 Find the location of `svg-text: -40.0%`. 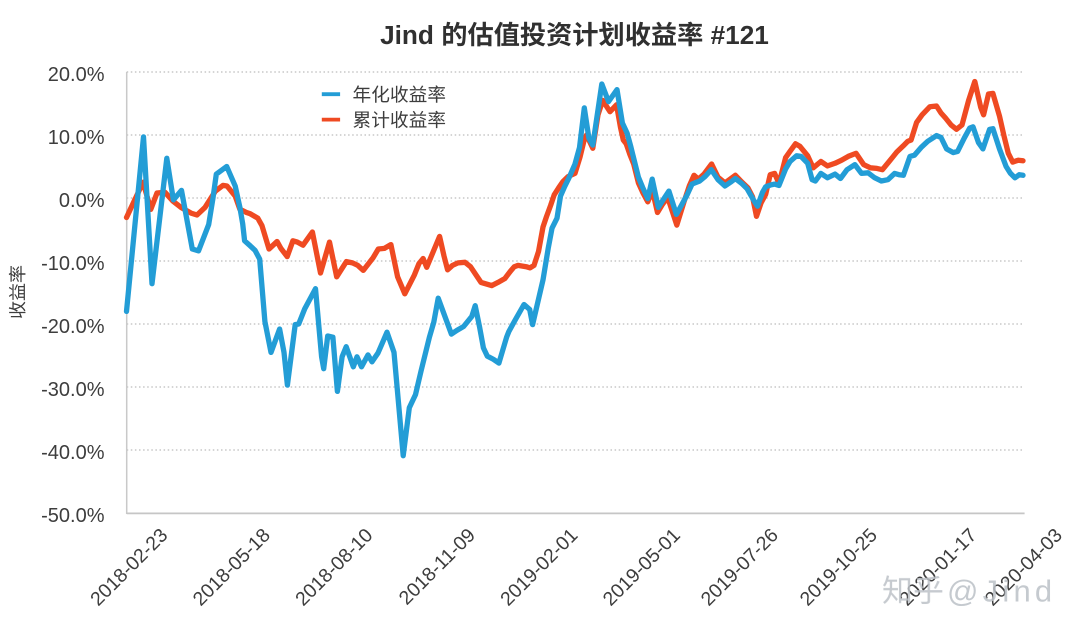

svg-text: -40.0% is located at coordinates (73, 453).